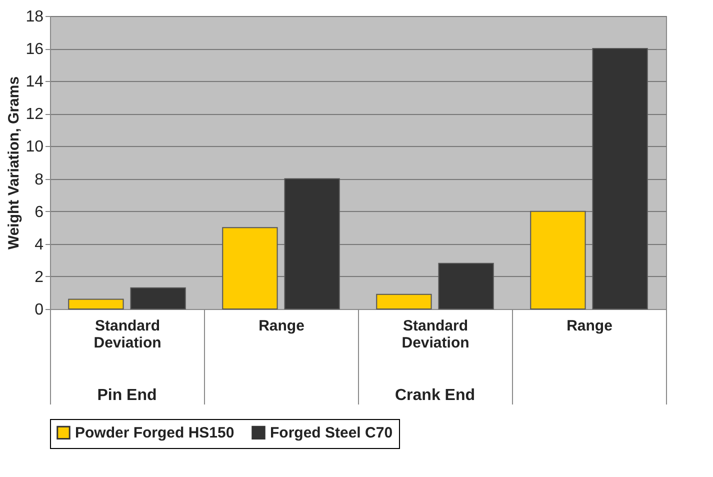  Describe the element at coordinates (39, 179) in the screenshot. I see `y-tick-label: 8` at that location.